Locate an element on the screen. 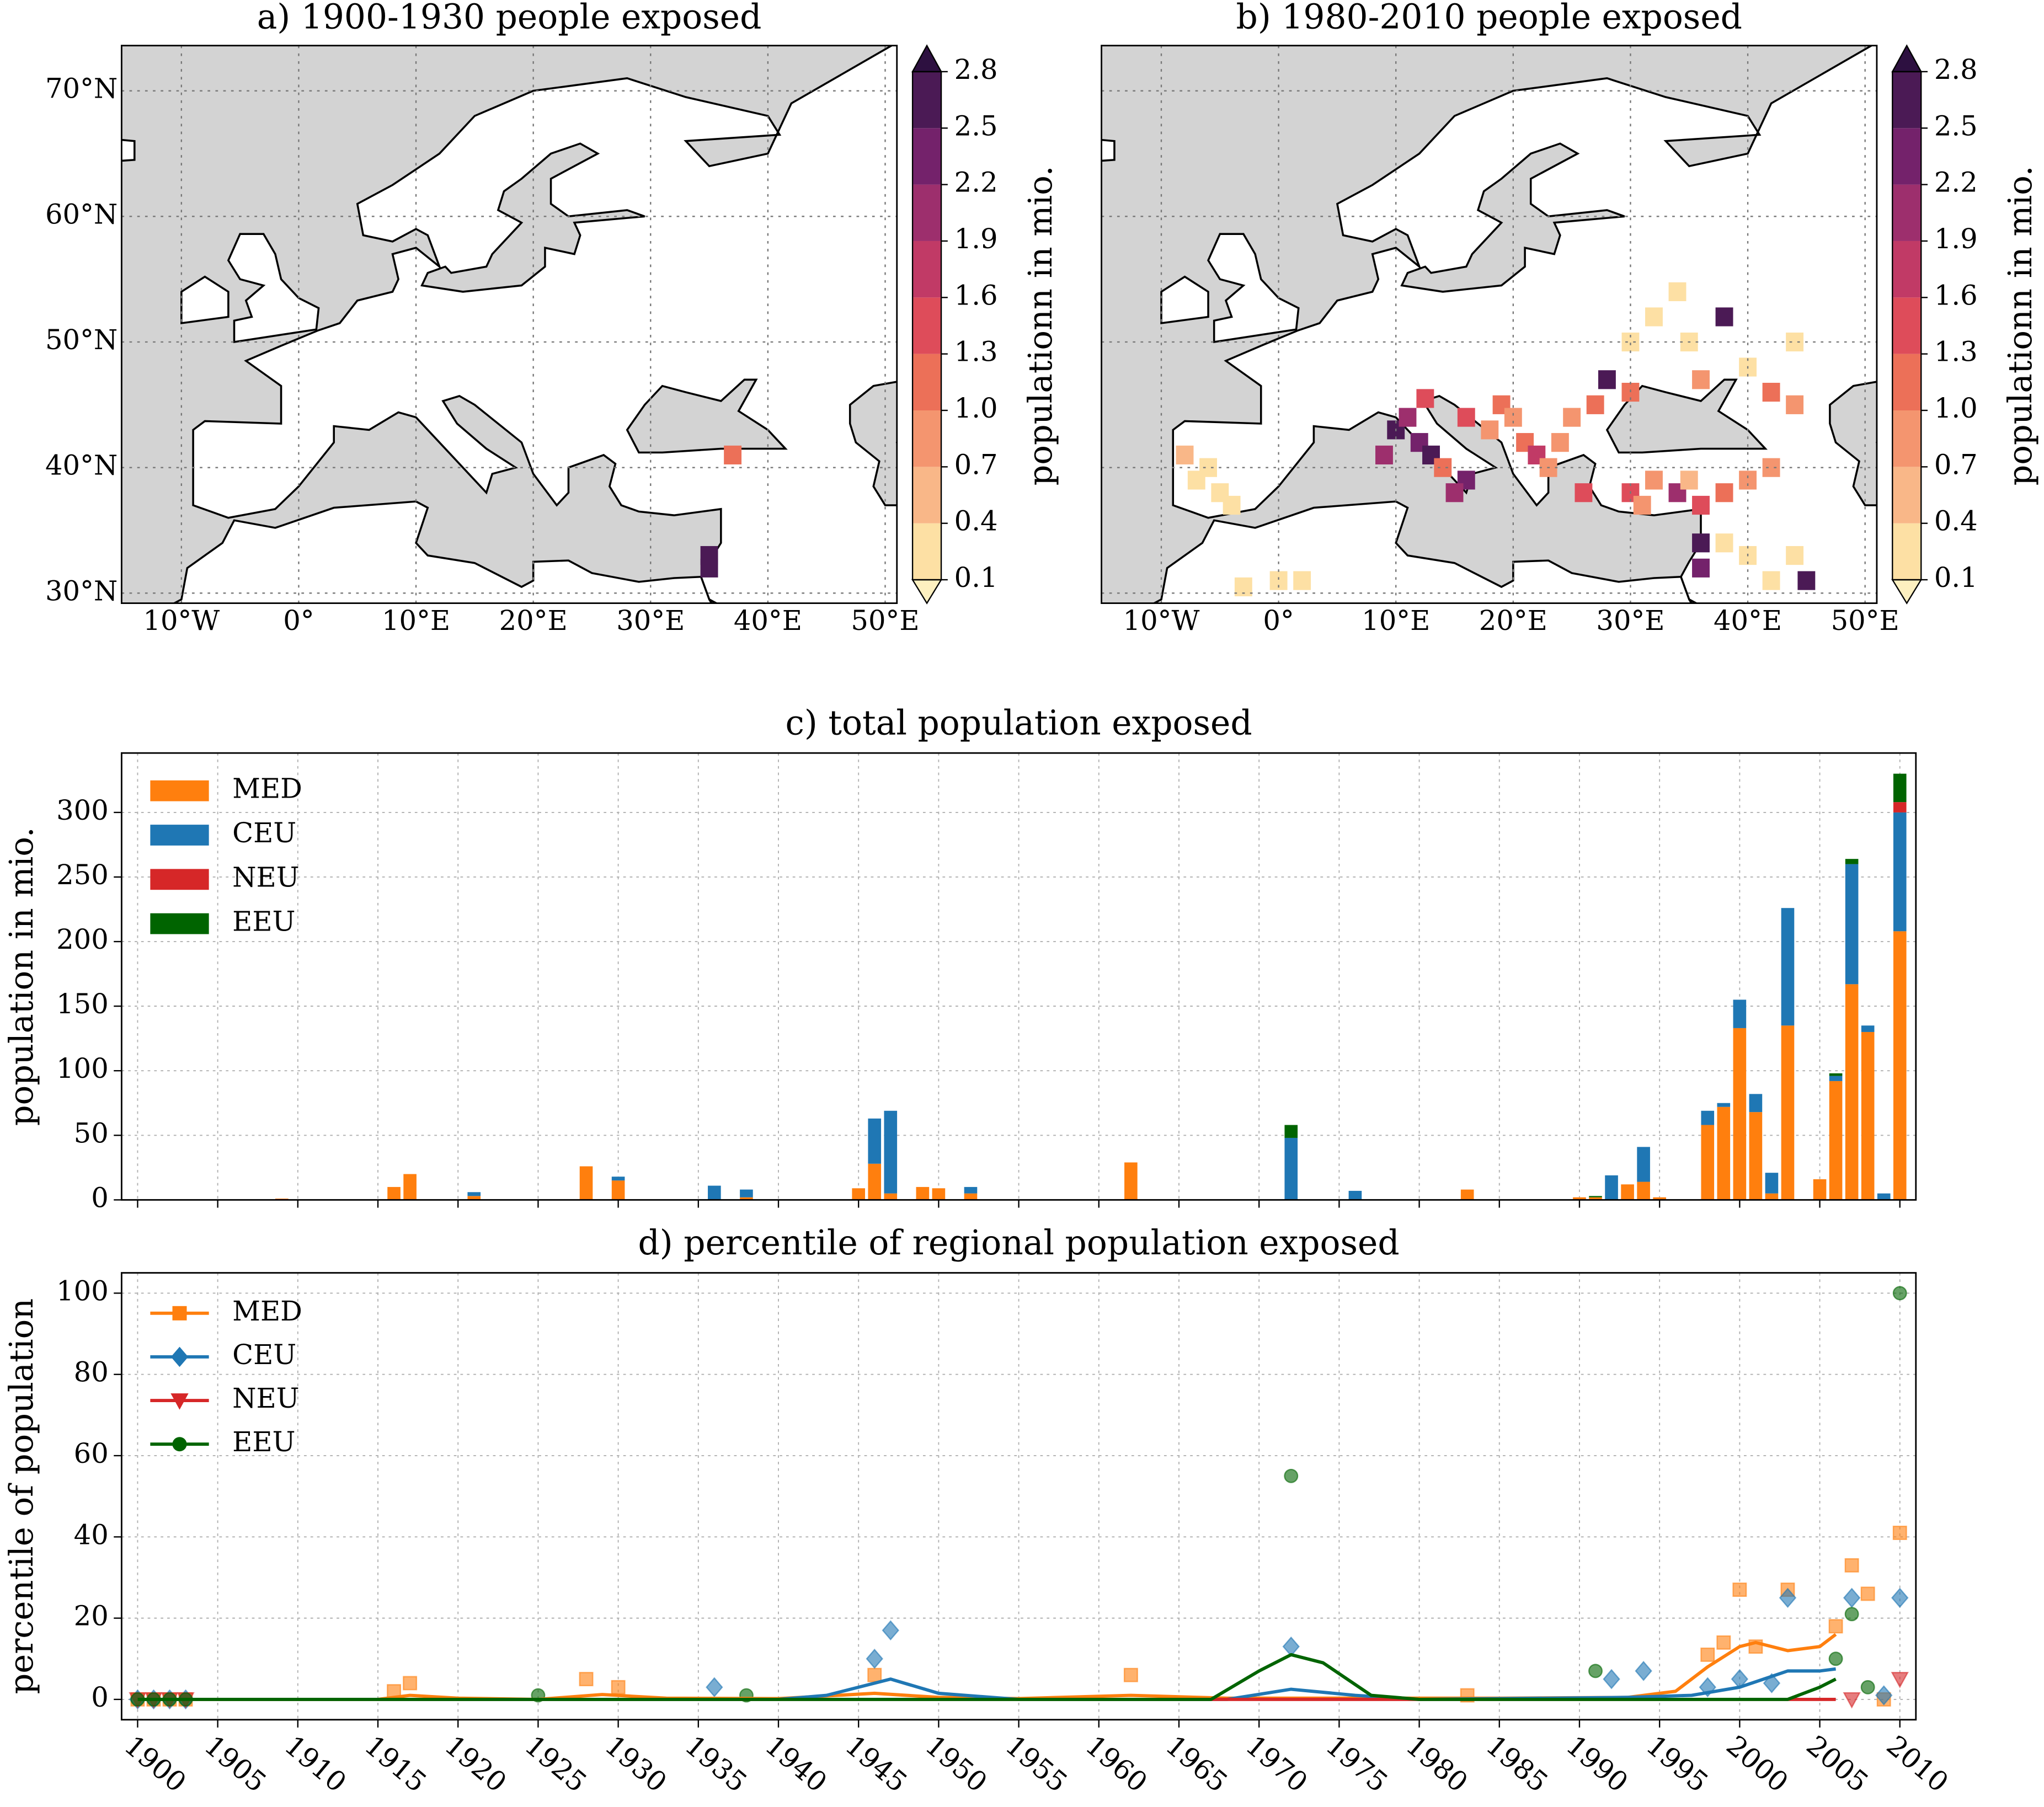  lon-tick-label: 50°E is located at coordinates (1865, 621).